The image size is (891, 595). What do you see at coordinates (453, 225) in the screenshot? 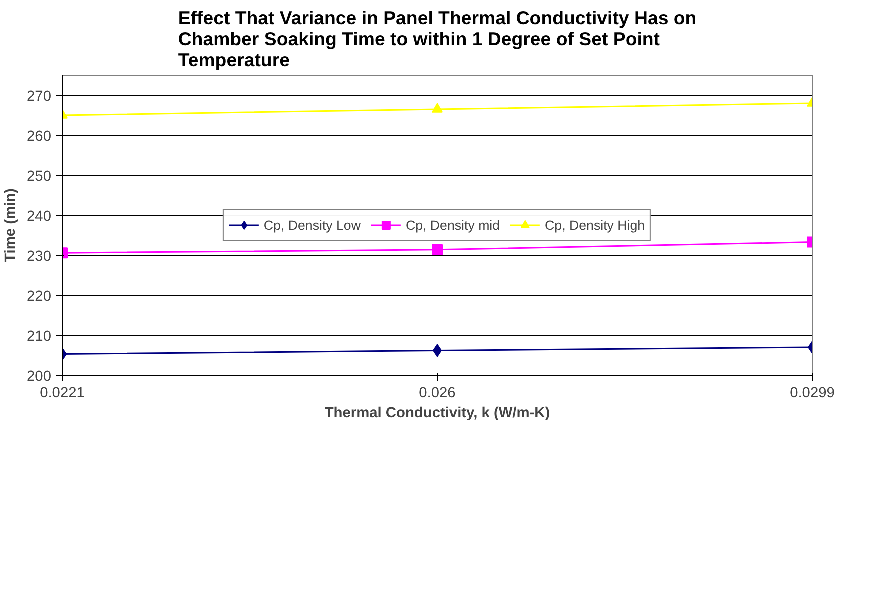
I see `legend-label: Cp, Density mid` at bounding box center [453, 225].